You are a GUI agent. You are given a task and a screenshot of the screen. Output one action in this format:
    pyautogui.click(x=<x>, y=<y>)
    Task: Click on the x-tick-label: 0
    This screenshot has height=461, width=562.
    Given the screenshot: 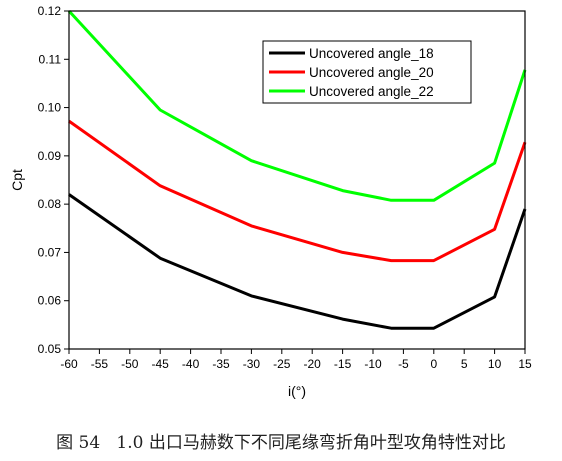 What is the action you would take?
    pyautogui.click(x=433, y=364)
    